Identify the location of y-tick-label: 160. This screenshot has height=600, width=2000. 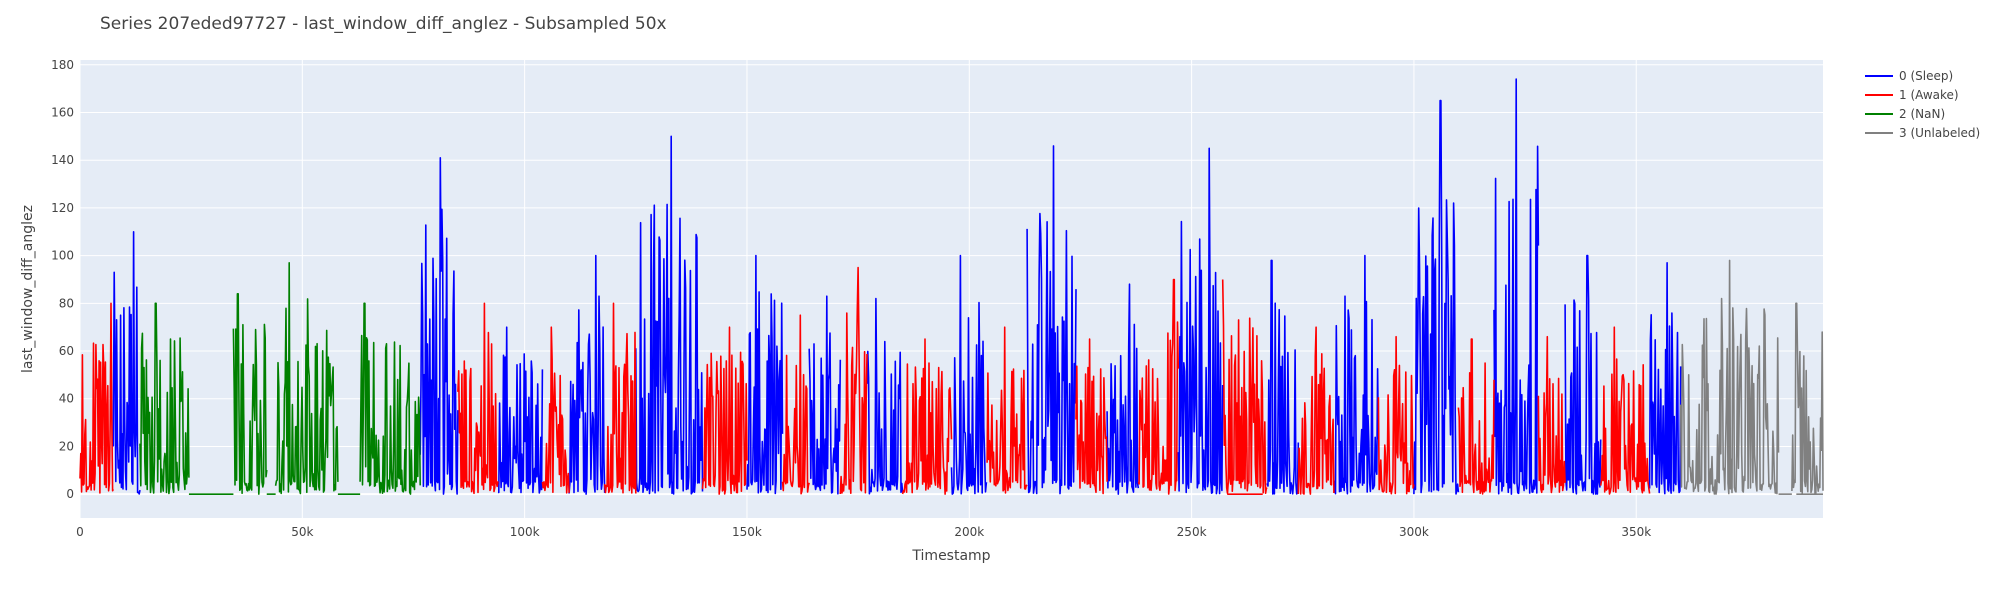
(62, 112).